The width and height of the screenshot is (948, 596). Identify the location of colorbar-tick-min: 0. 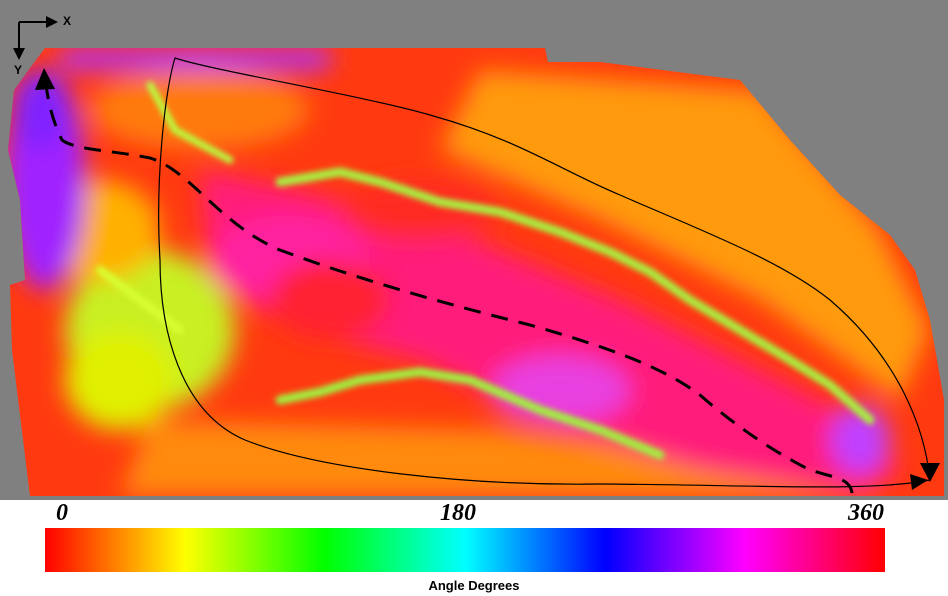
(62, 513).